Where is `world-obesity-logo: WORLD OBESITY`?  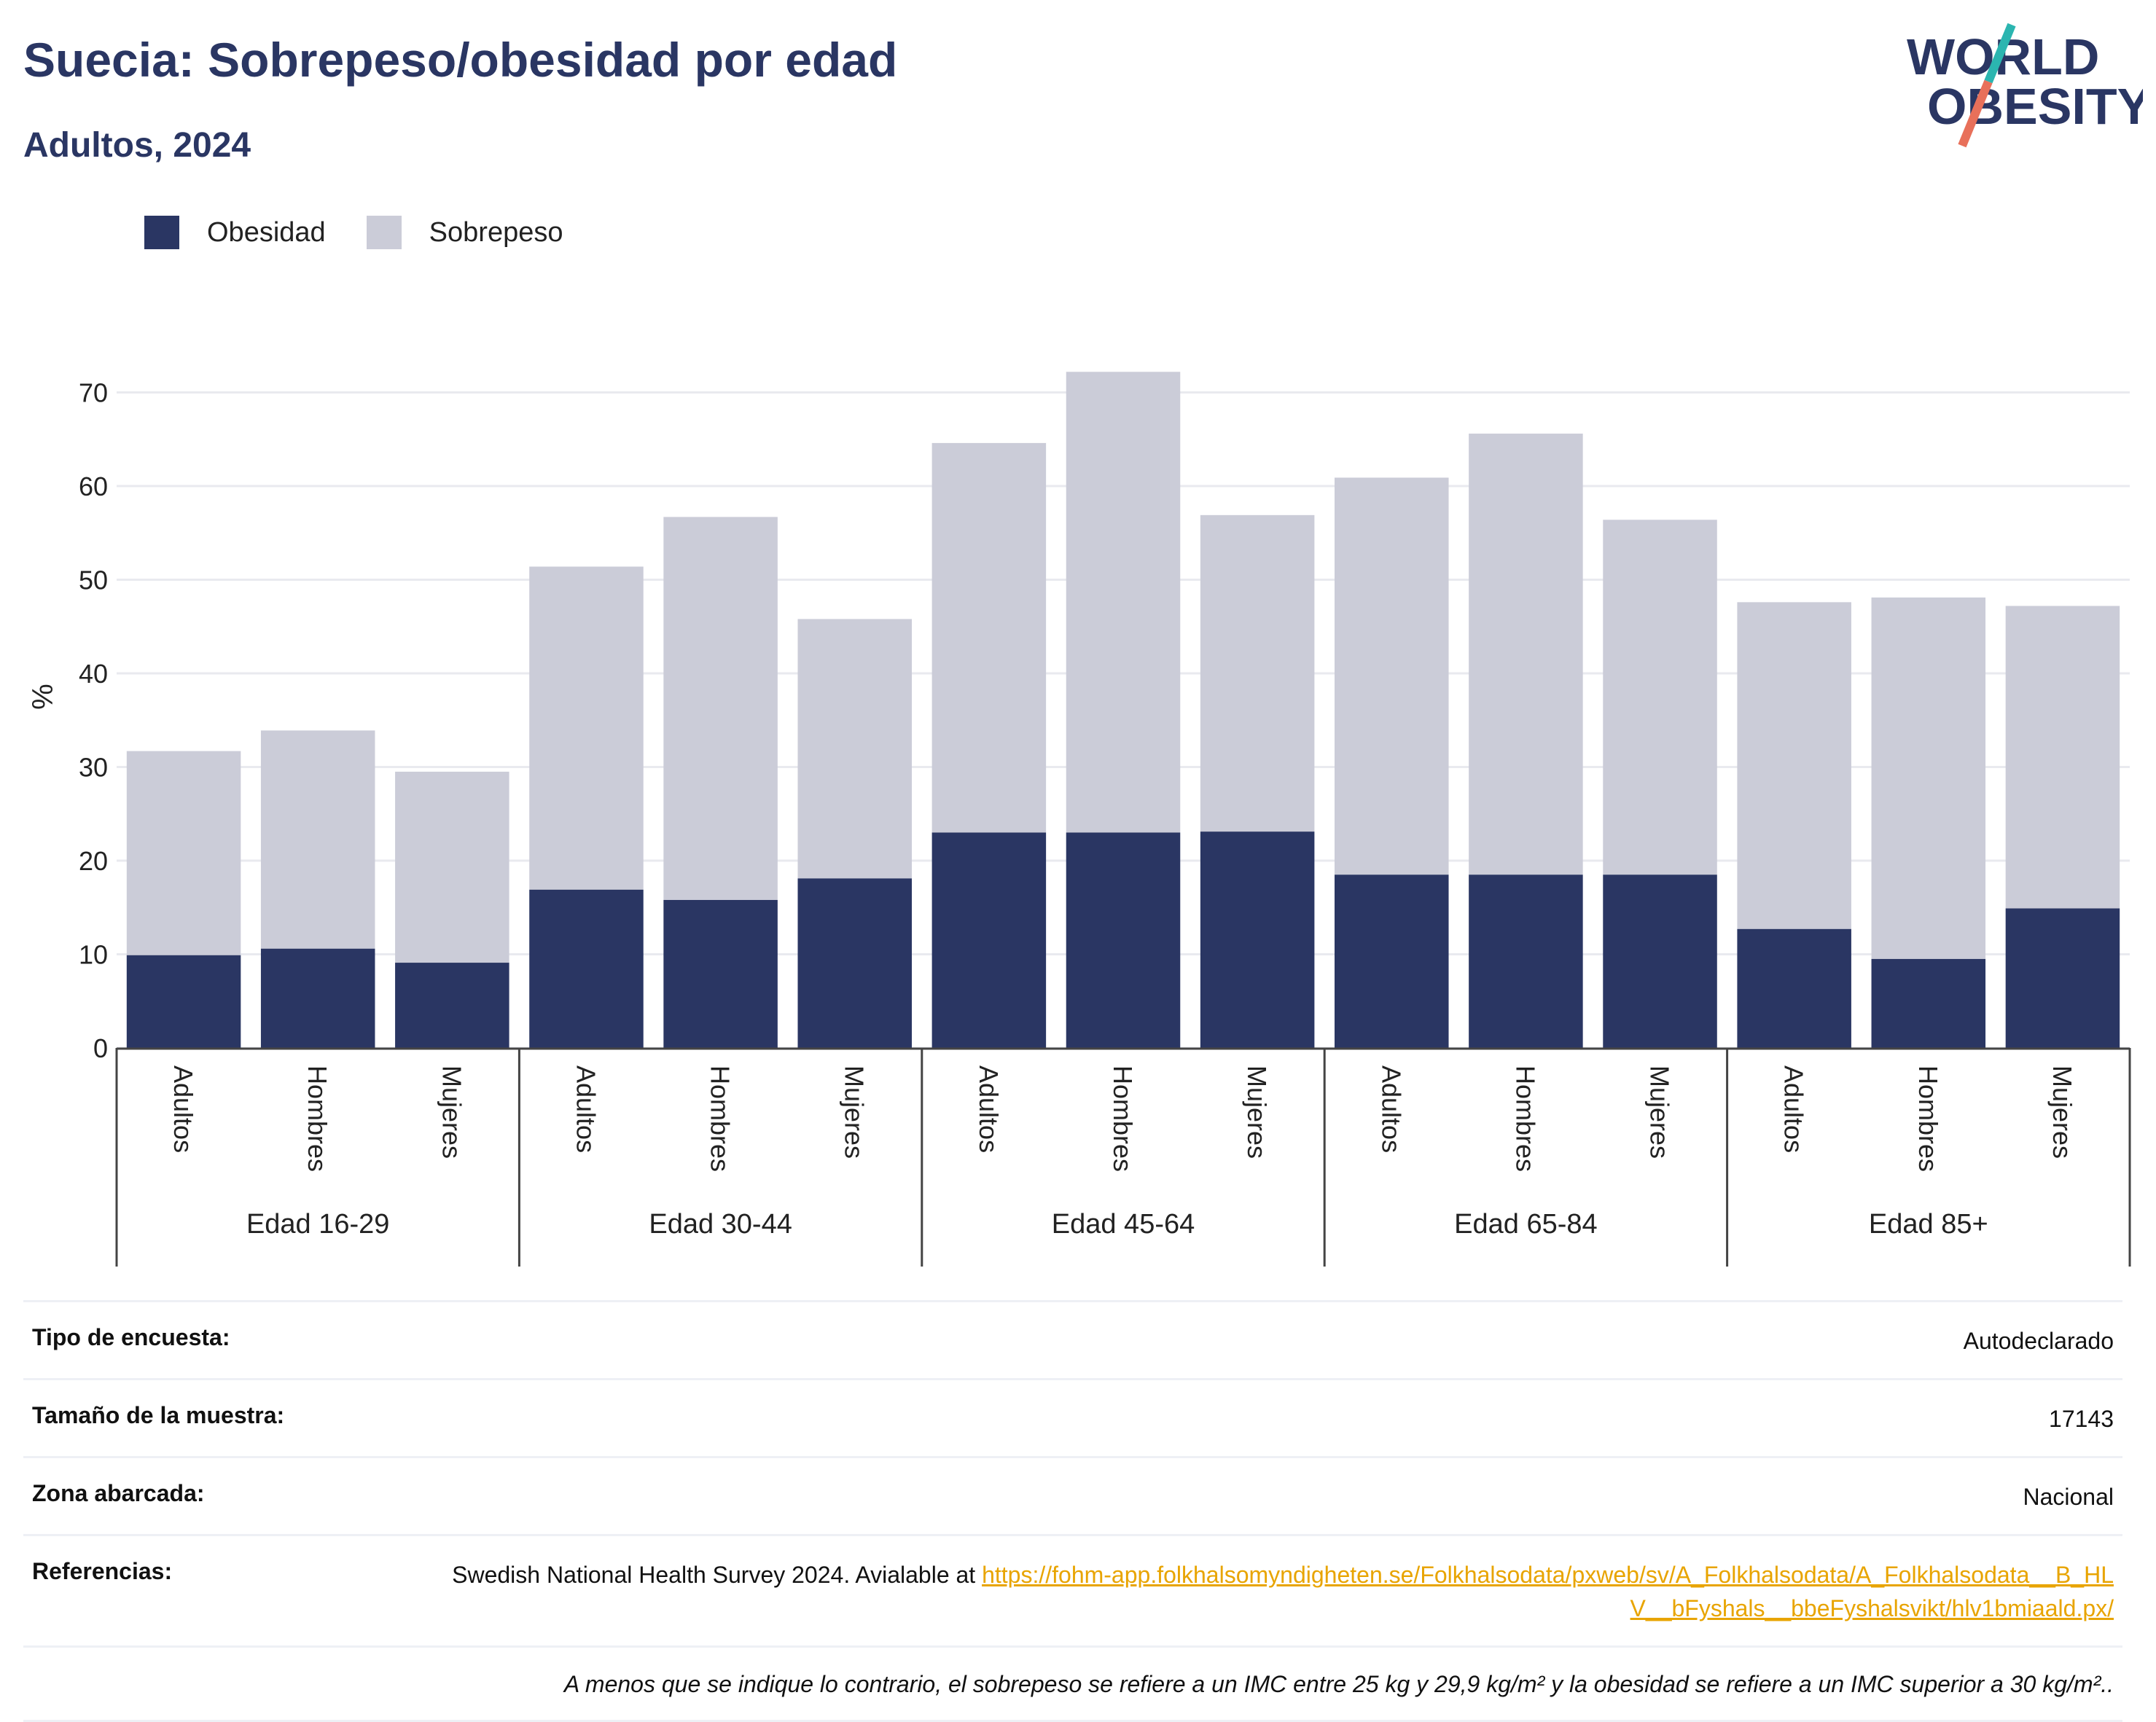 world-obesity-logo: WORLD OBESITY is located at coordinates (2025, 85).